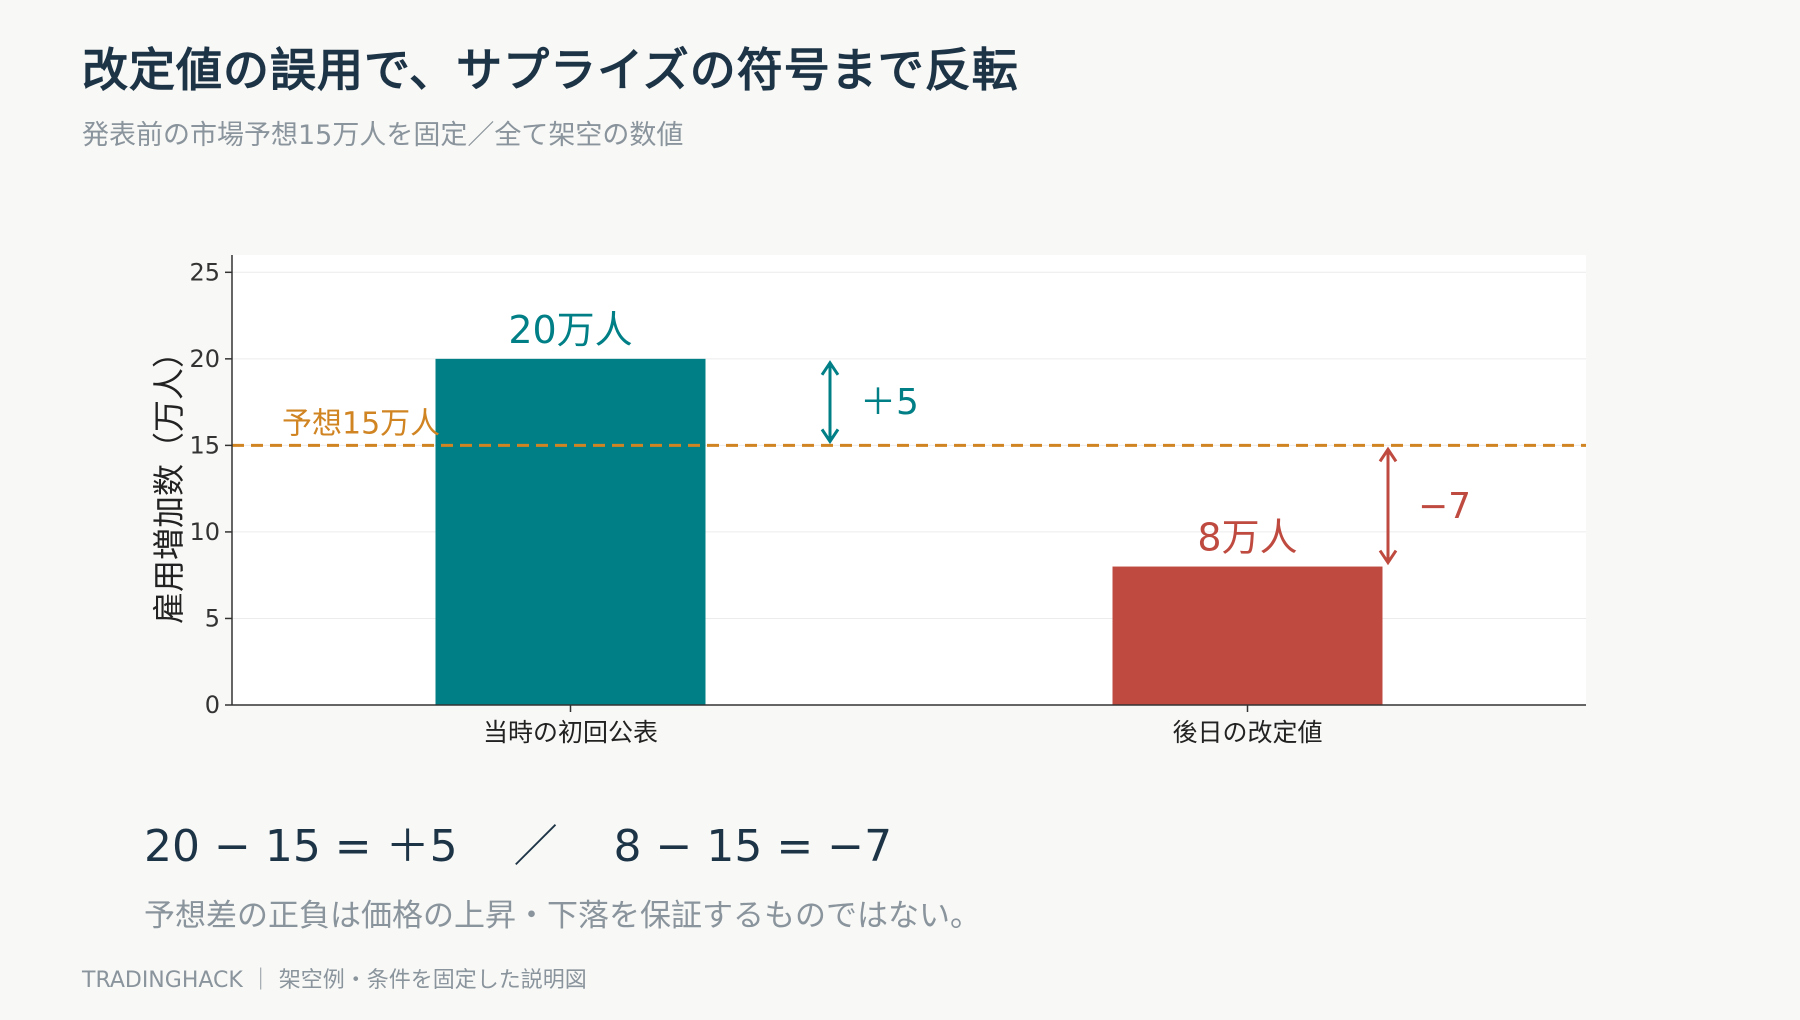 The image size is (1800, 1020). I want to click on y-tick-label: 20, so click(204, 359).